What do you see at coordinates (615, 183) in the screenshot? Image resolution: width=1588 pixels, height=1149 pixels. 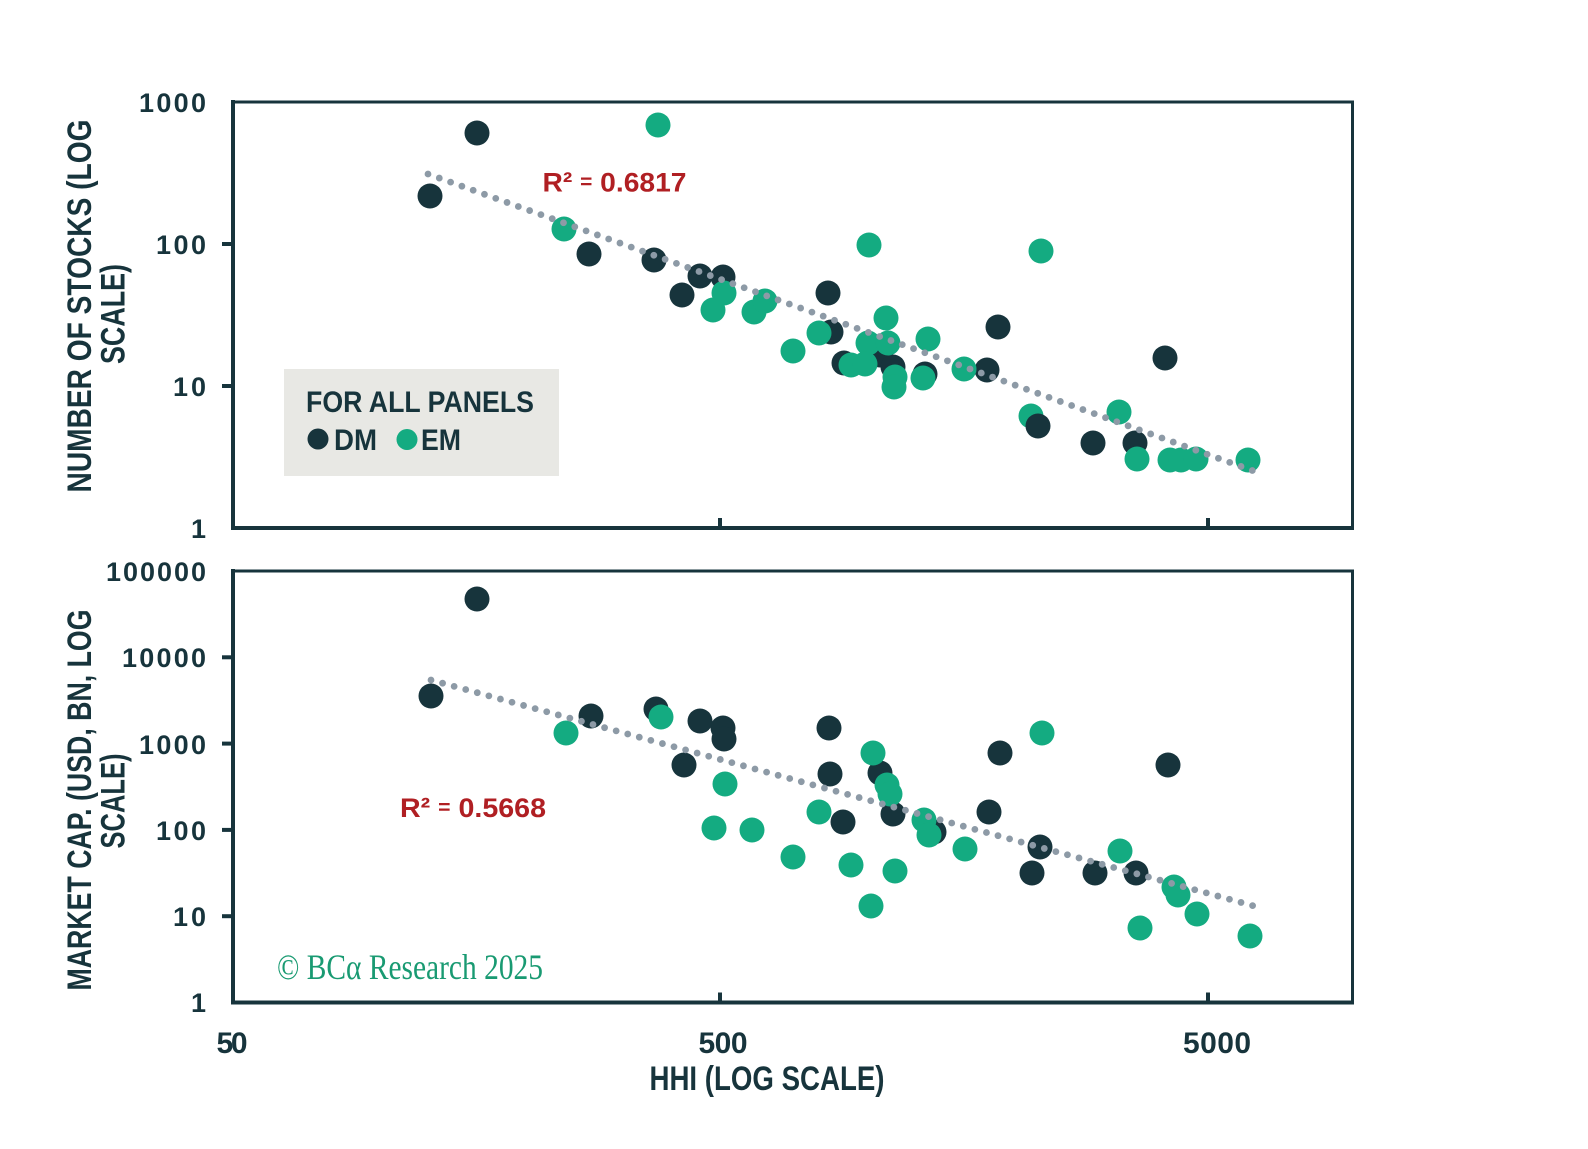 I see `svg-text: R² = 0.6817` at bounding box center [615, 183].